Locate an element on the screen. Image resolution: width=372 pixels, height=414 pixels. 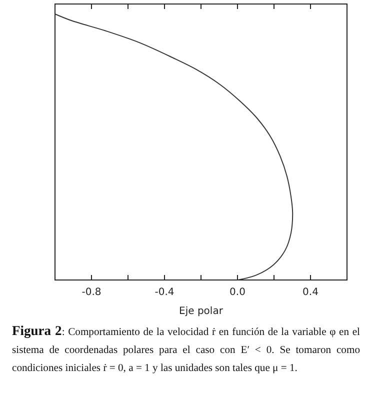
x-tick-label: 0.0 is located at coordinates (238, 292).